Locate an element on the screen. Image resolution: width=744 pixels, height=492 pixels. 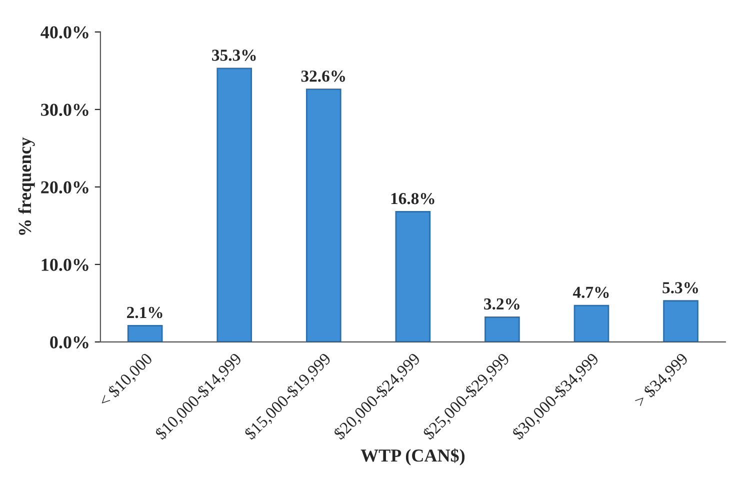
data-label: 35.3% is located at coordinates (234, 55).